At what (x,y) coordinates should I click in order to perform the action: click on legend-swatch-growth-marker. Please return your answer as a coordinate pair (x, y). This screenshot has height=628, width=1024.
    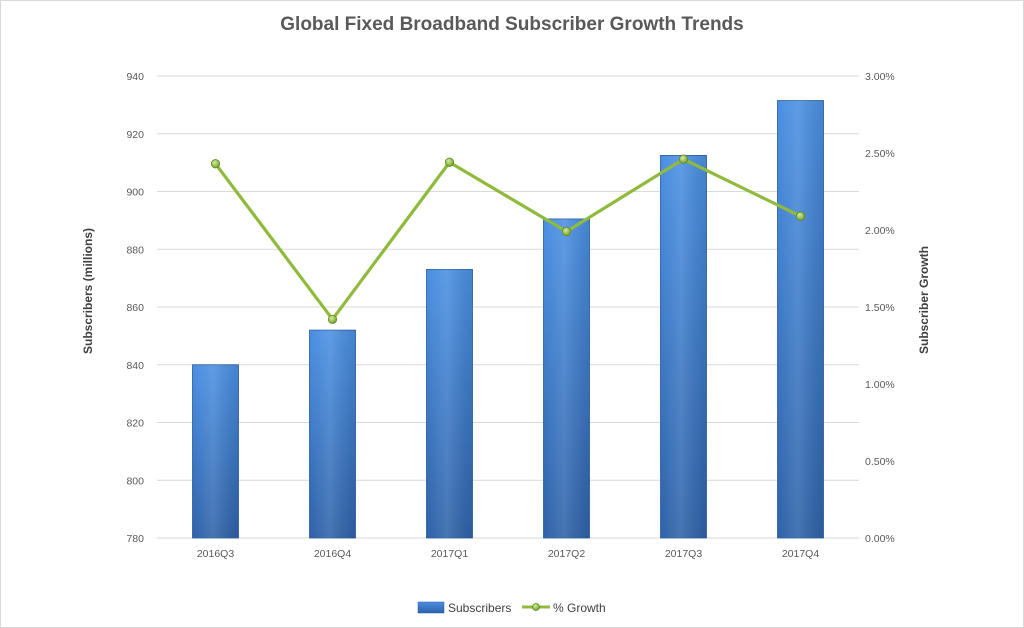
    Looking at the image, I should click on (536, 607).